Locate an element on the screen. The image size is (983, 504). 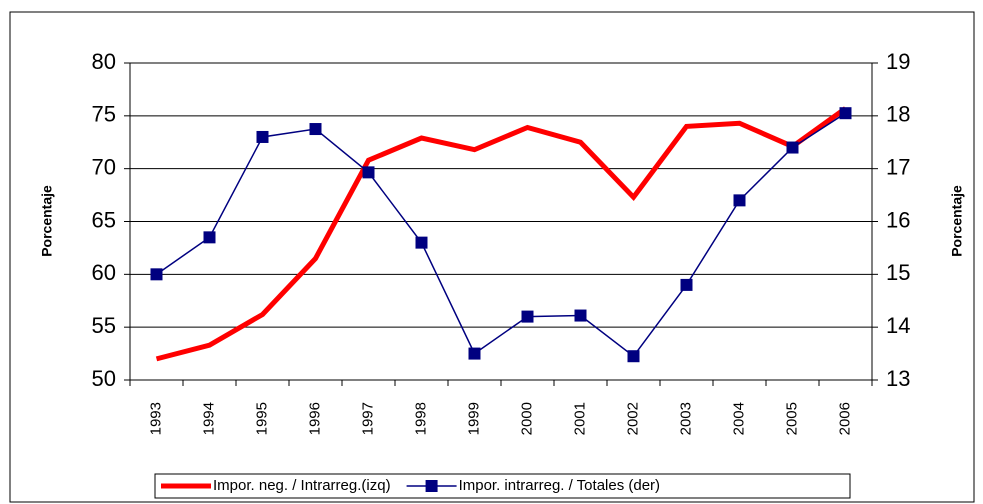
x-tick-label: 1998 is located at coordinates (420, 418).